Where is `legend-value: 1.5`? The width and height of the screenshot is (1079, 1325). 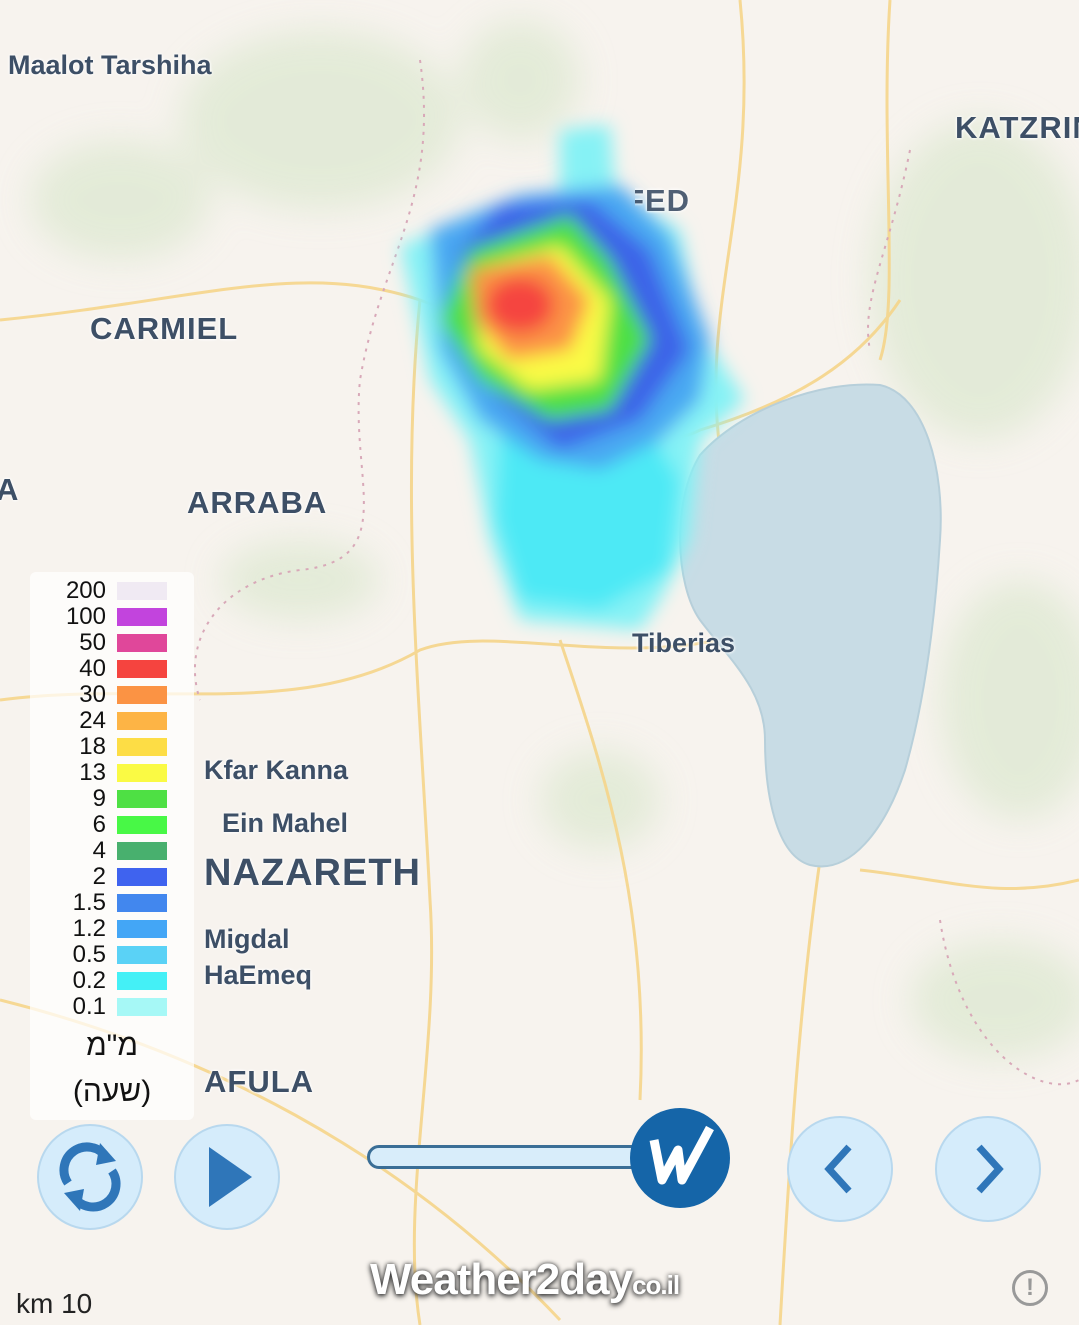
legend-value: 1.5 is located at coordinates (89, 902).